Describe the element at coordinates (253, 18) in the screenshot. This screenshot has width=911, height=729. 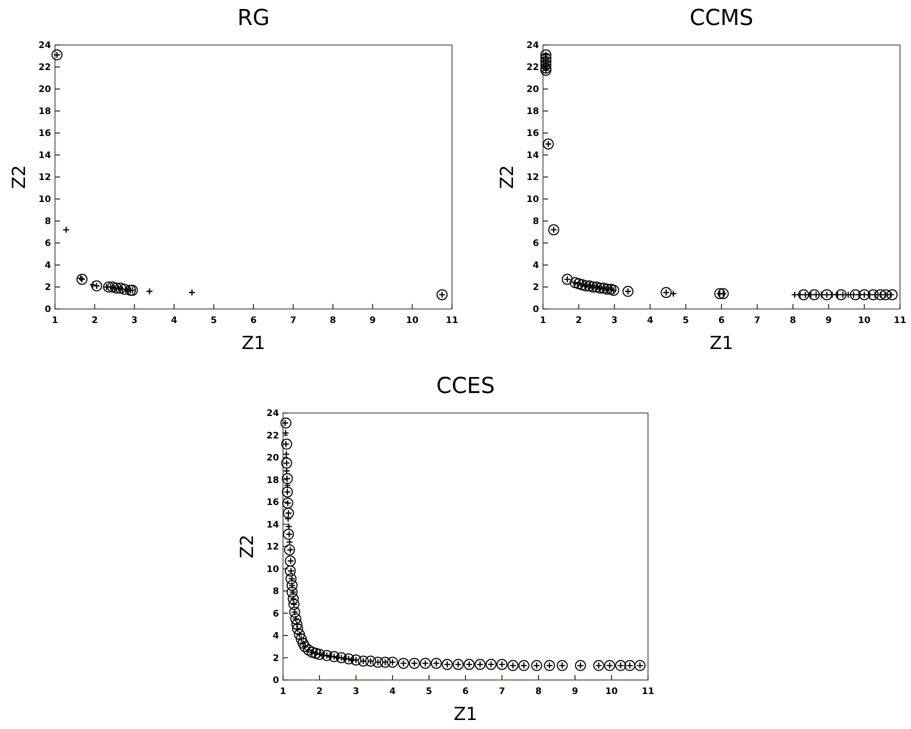
I see `chart-title: RG` at that location.